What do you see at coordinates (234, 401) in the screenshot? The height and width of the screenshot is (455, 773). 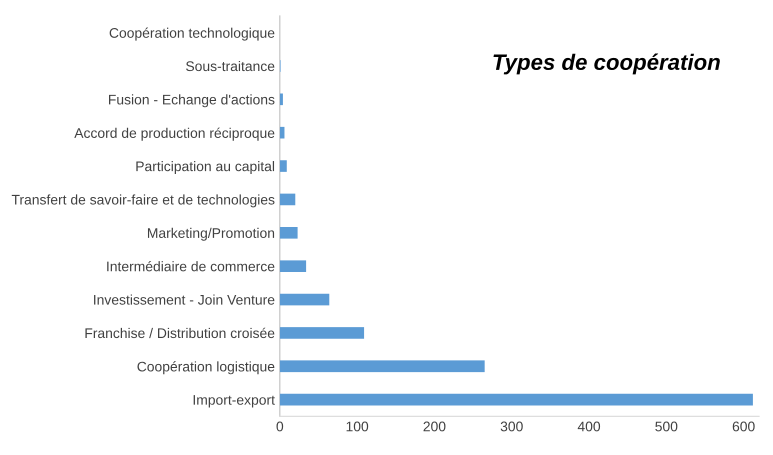 I see `y-tick-label: Import-export` at bounding box center [234, 401].